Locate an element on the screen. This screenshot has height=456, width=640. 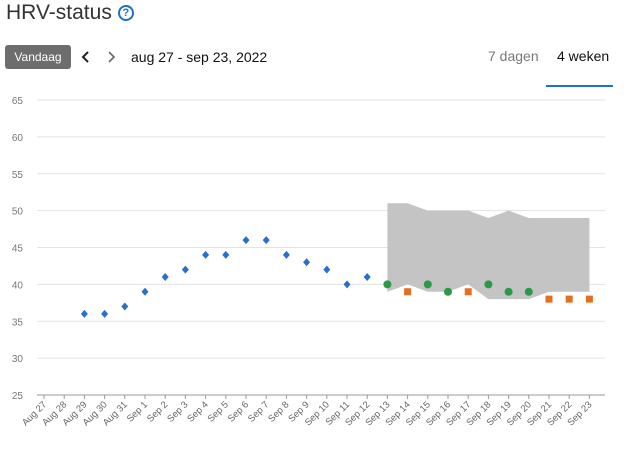
page-title: HRV-status is located at coordinates (59, 12).